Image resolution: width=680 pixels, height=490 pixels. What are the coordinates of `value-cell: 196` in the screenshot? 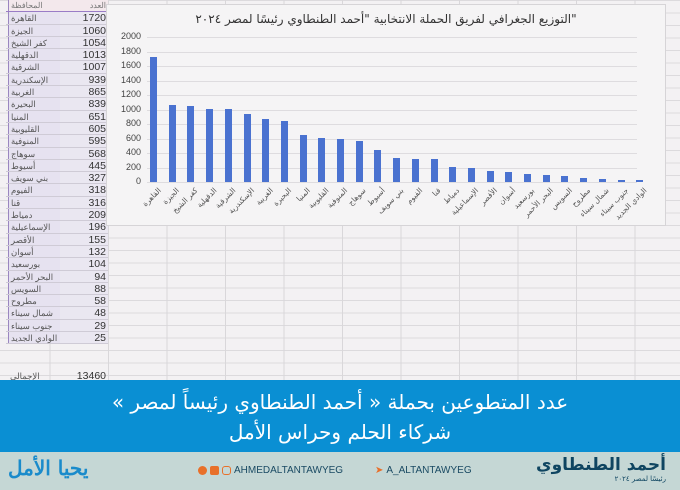 It's located at (84, 227).